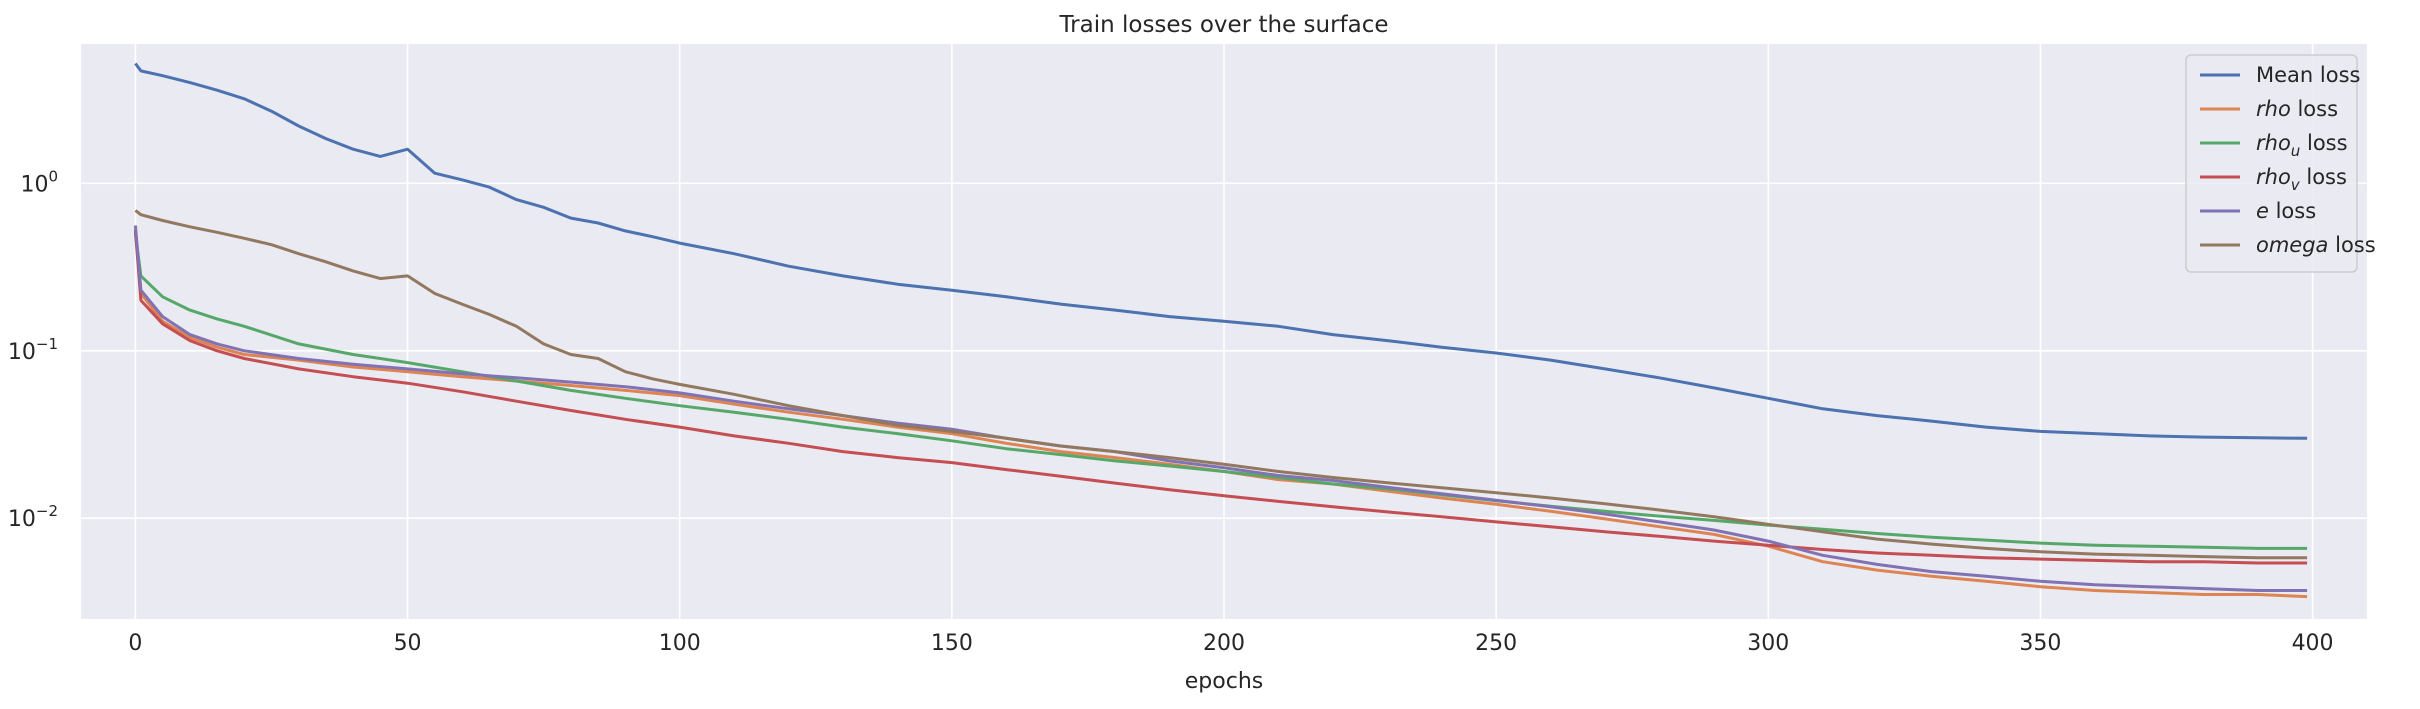 This screenshot has width=2420, height=709. I want to click on legend-label: rhou loss, so click(2302, 145).